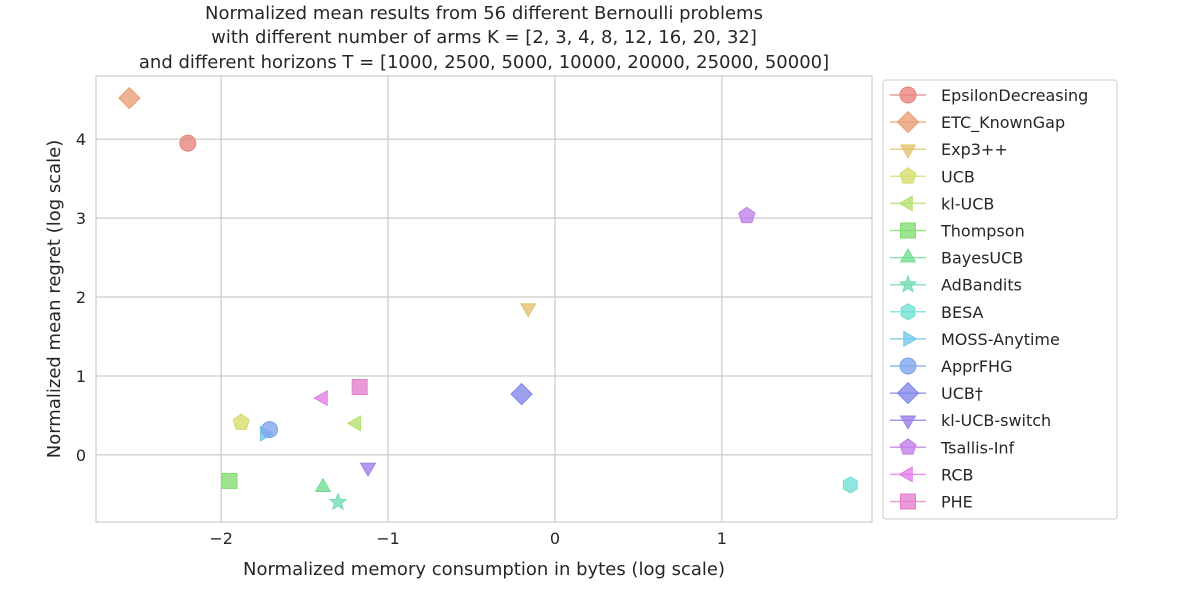  What do you see at coordinates (962, 312) in the screenshot?
I see `legend-label: BESA` at bounding box center [962, 312].